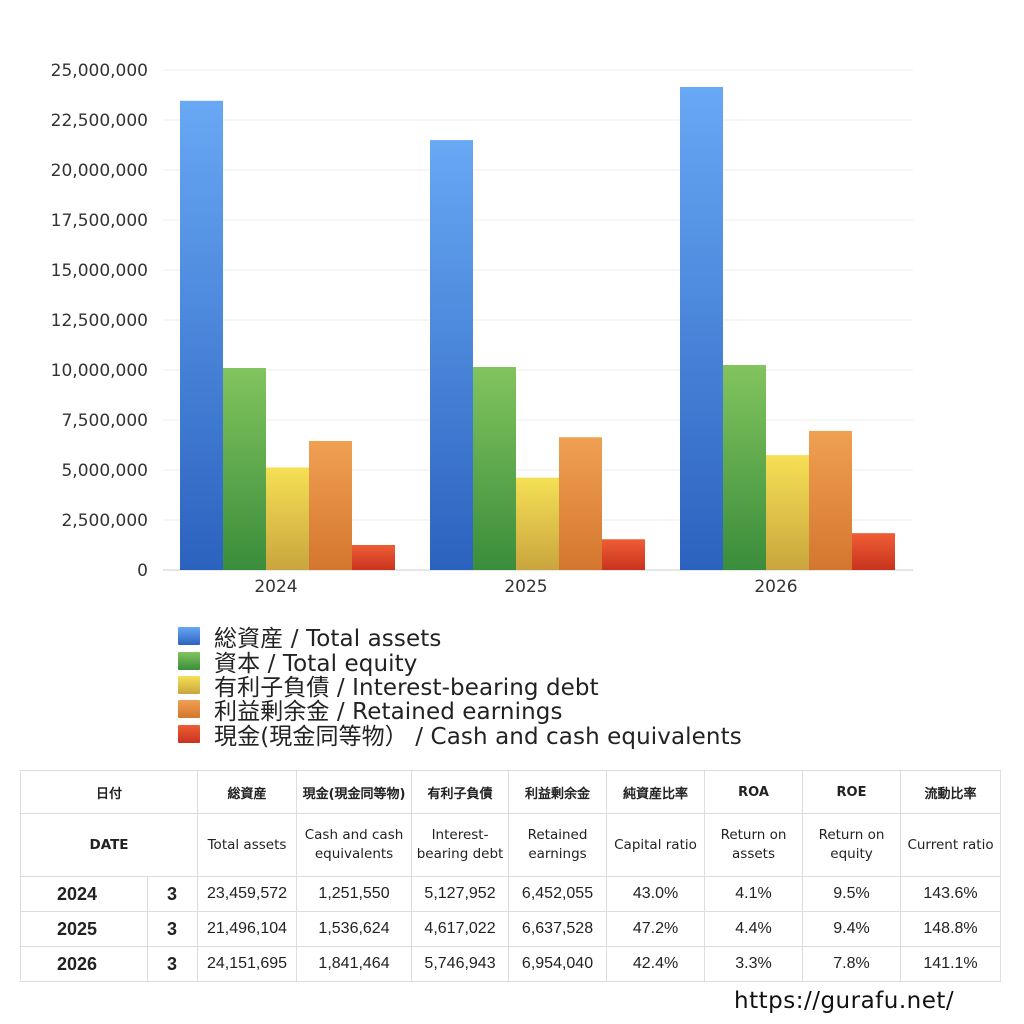  Describe the element at coordinates (109, 845) in the screenshot. I see `header-date-en: DATE` at that location.